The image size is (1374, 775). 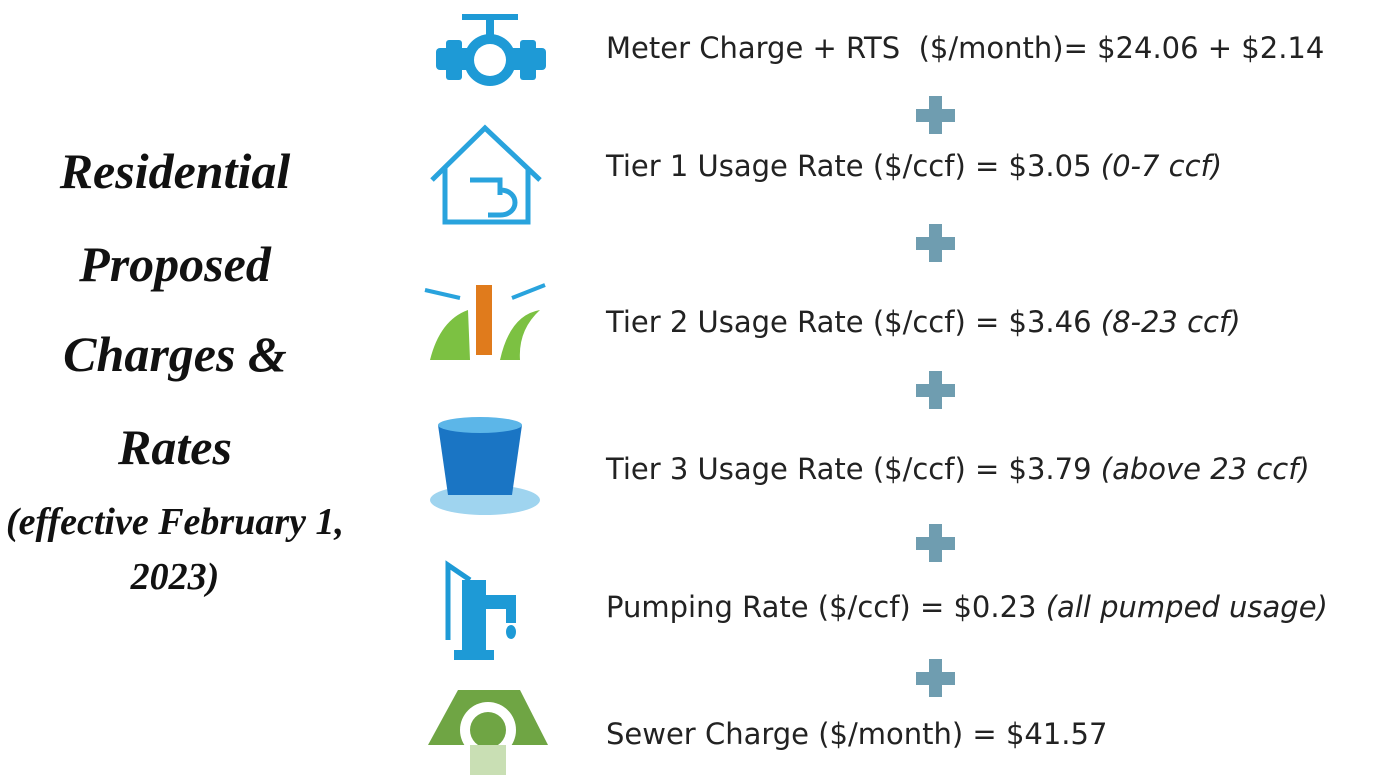 I want to click on title-line: (effective February 1,, so click(x=174, y=522).